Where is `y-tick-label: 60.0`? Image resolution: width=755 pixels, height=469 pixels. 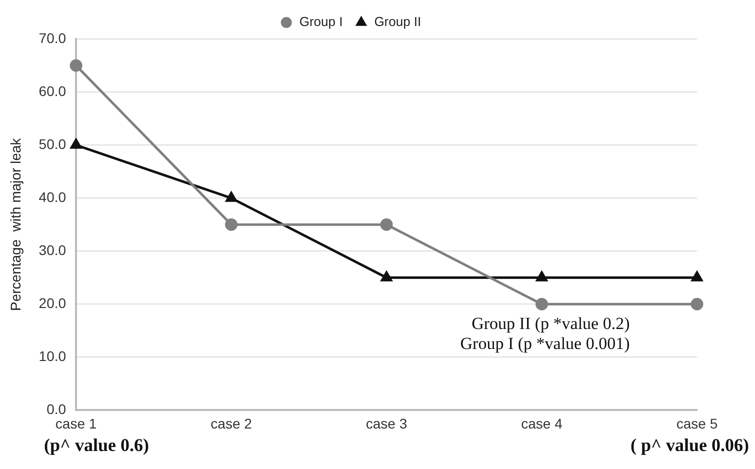
y-tick-label: 60.0 is located at coordinates (52, 90).